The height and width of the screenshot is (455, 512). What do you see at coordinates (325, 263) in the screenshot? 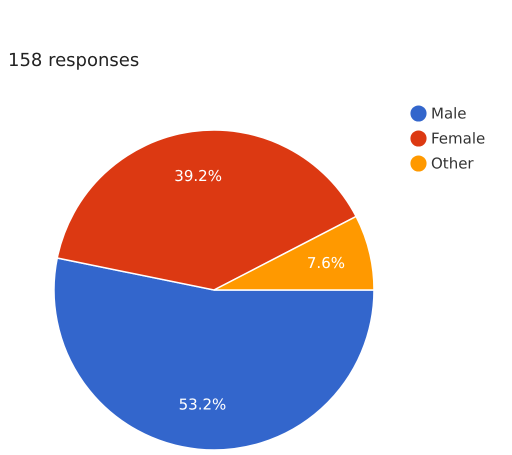
I see `data-label: 7.6%` at bounding box center [325, 263].